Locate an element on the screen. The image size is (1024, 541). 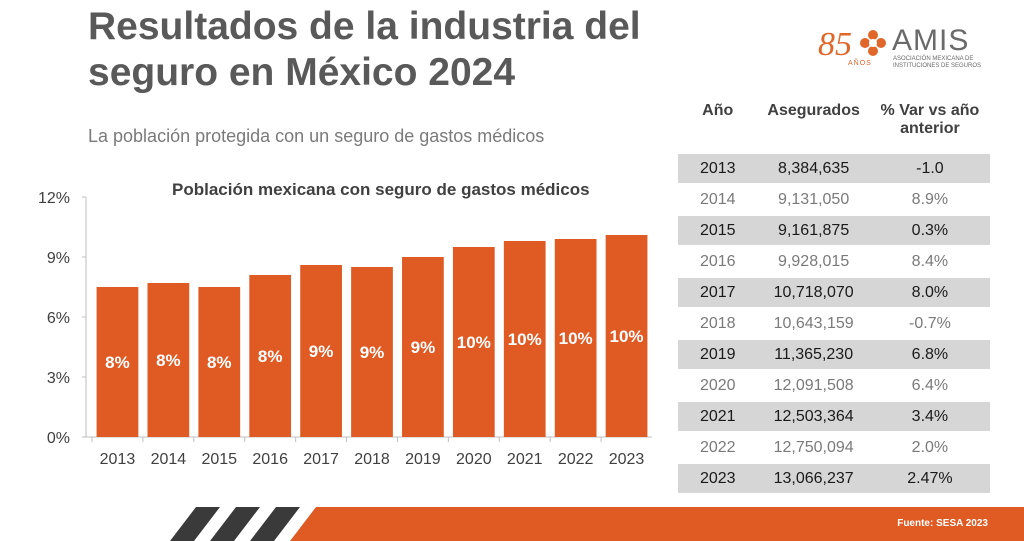
y-tick-label: 0% is located at coordinates (58, 438).